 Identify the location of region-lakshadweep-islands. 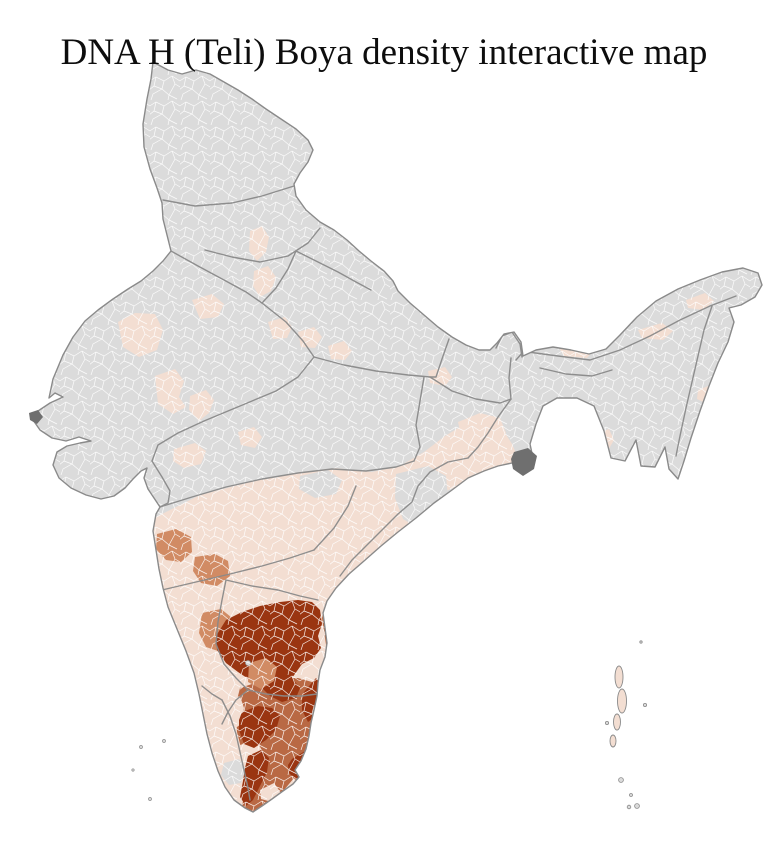
(148, 770).